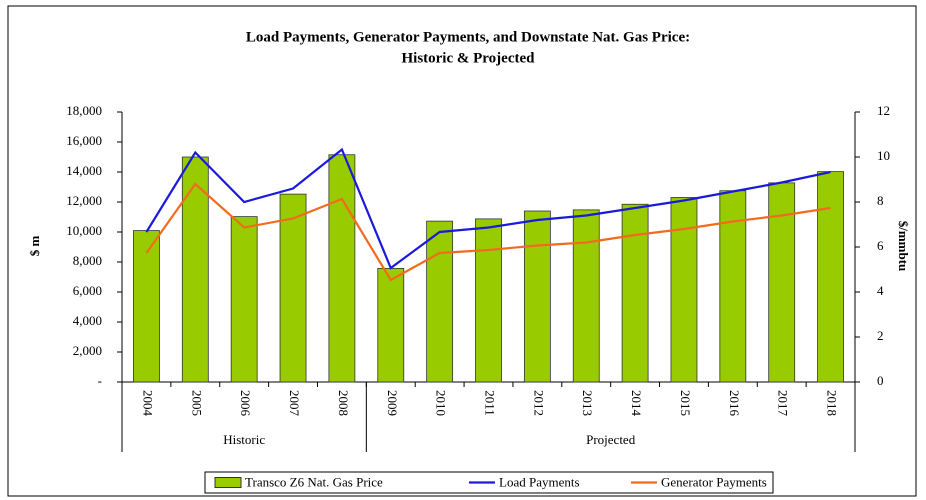 Image resolution: width=926 pixels, height=500 pixels. What do you see at coordinates (392, 403) in the screenshot?
I see `x-tick-label: 2009` at bounding box center [392, 403].